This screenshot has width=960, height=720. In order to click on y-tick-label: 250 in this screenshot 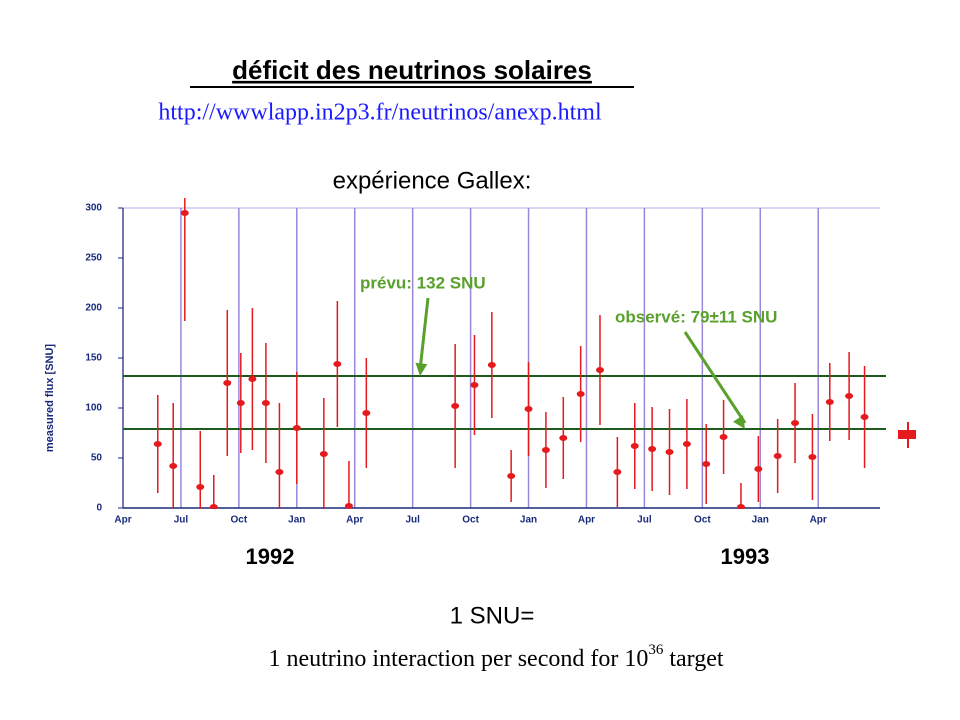, I will do `click(93, 258)`.